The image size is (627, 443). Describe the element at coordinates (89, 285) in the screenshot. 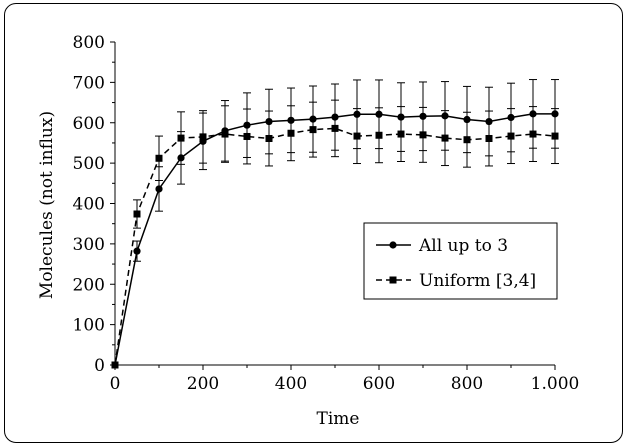

I see `y-tick-label: 200` at that location.